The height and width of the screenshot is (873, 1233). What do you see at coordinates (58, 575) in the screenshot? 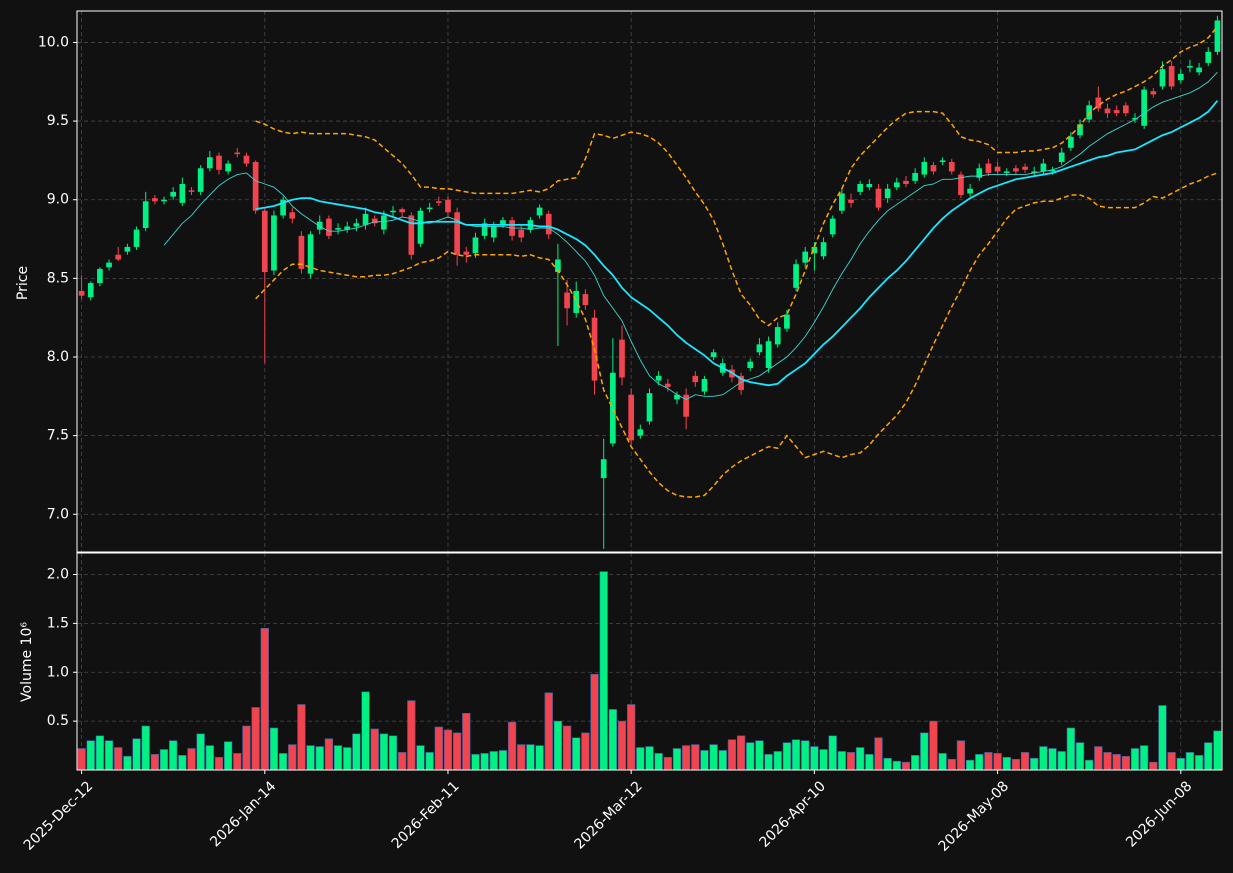
I see `y-tick-label: 2.0` at bounding box center [58, 575].